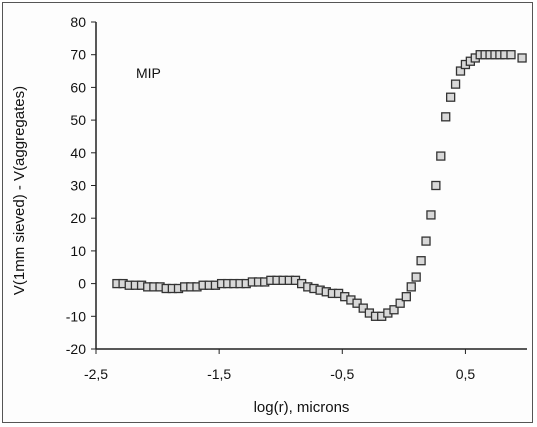 Image resolution: width=537 pixels, height=427 pixels. Describe the element at coordinates (219, 374) in the screenshot. I see `x-tick-label: -1,5` at that location.